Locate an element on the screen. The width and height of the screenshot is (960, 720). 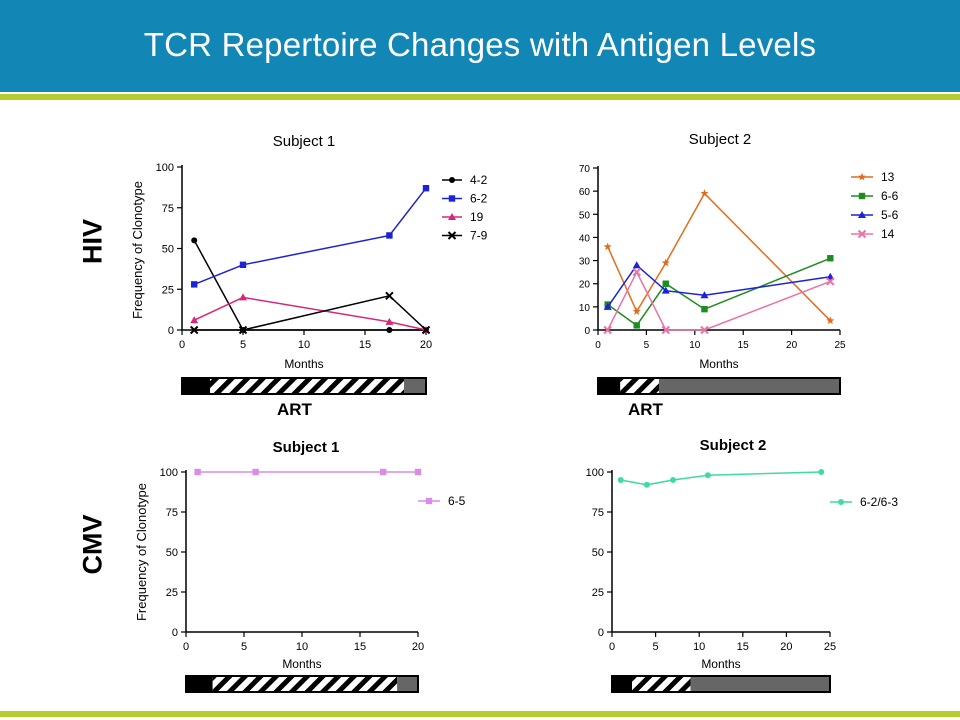
legend-label: 14 is located at coordinates (888, 234).